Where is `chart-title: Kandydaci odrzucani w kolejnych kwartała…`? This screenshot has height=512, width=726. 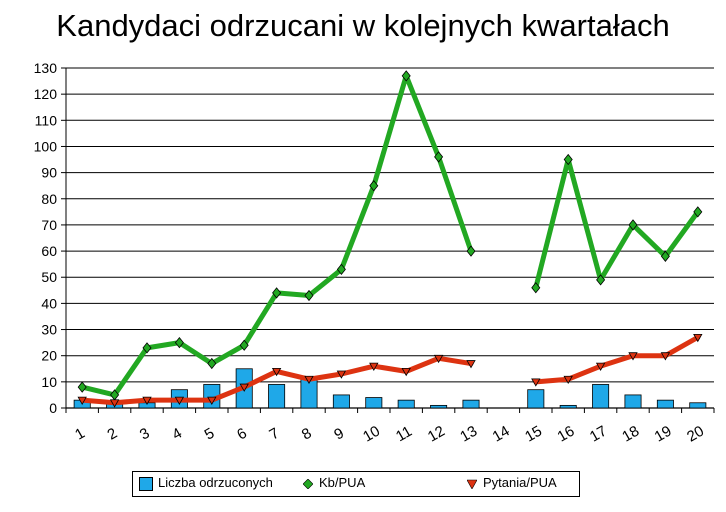
chart-title: Kandydaci odrzucani w kolejnych kwartała… is located at coordinates (363, 25).